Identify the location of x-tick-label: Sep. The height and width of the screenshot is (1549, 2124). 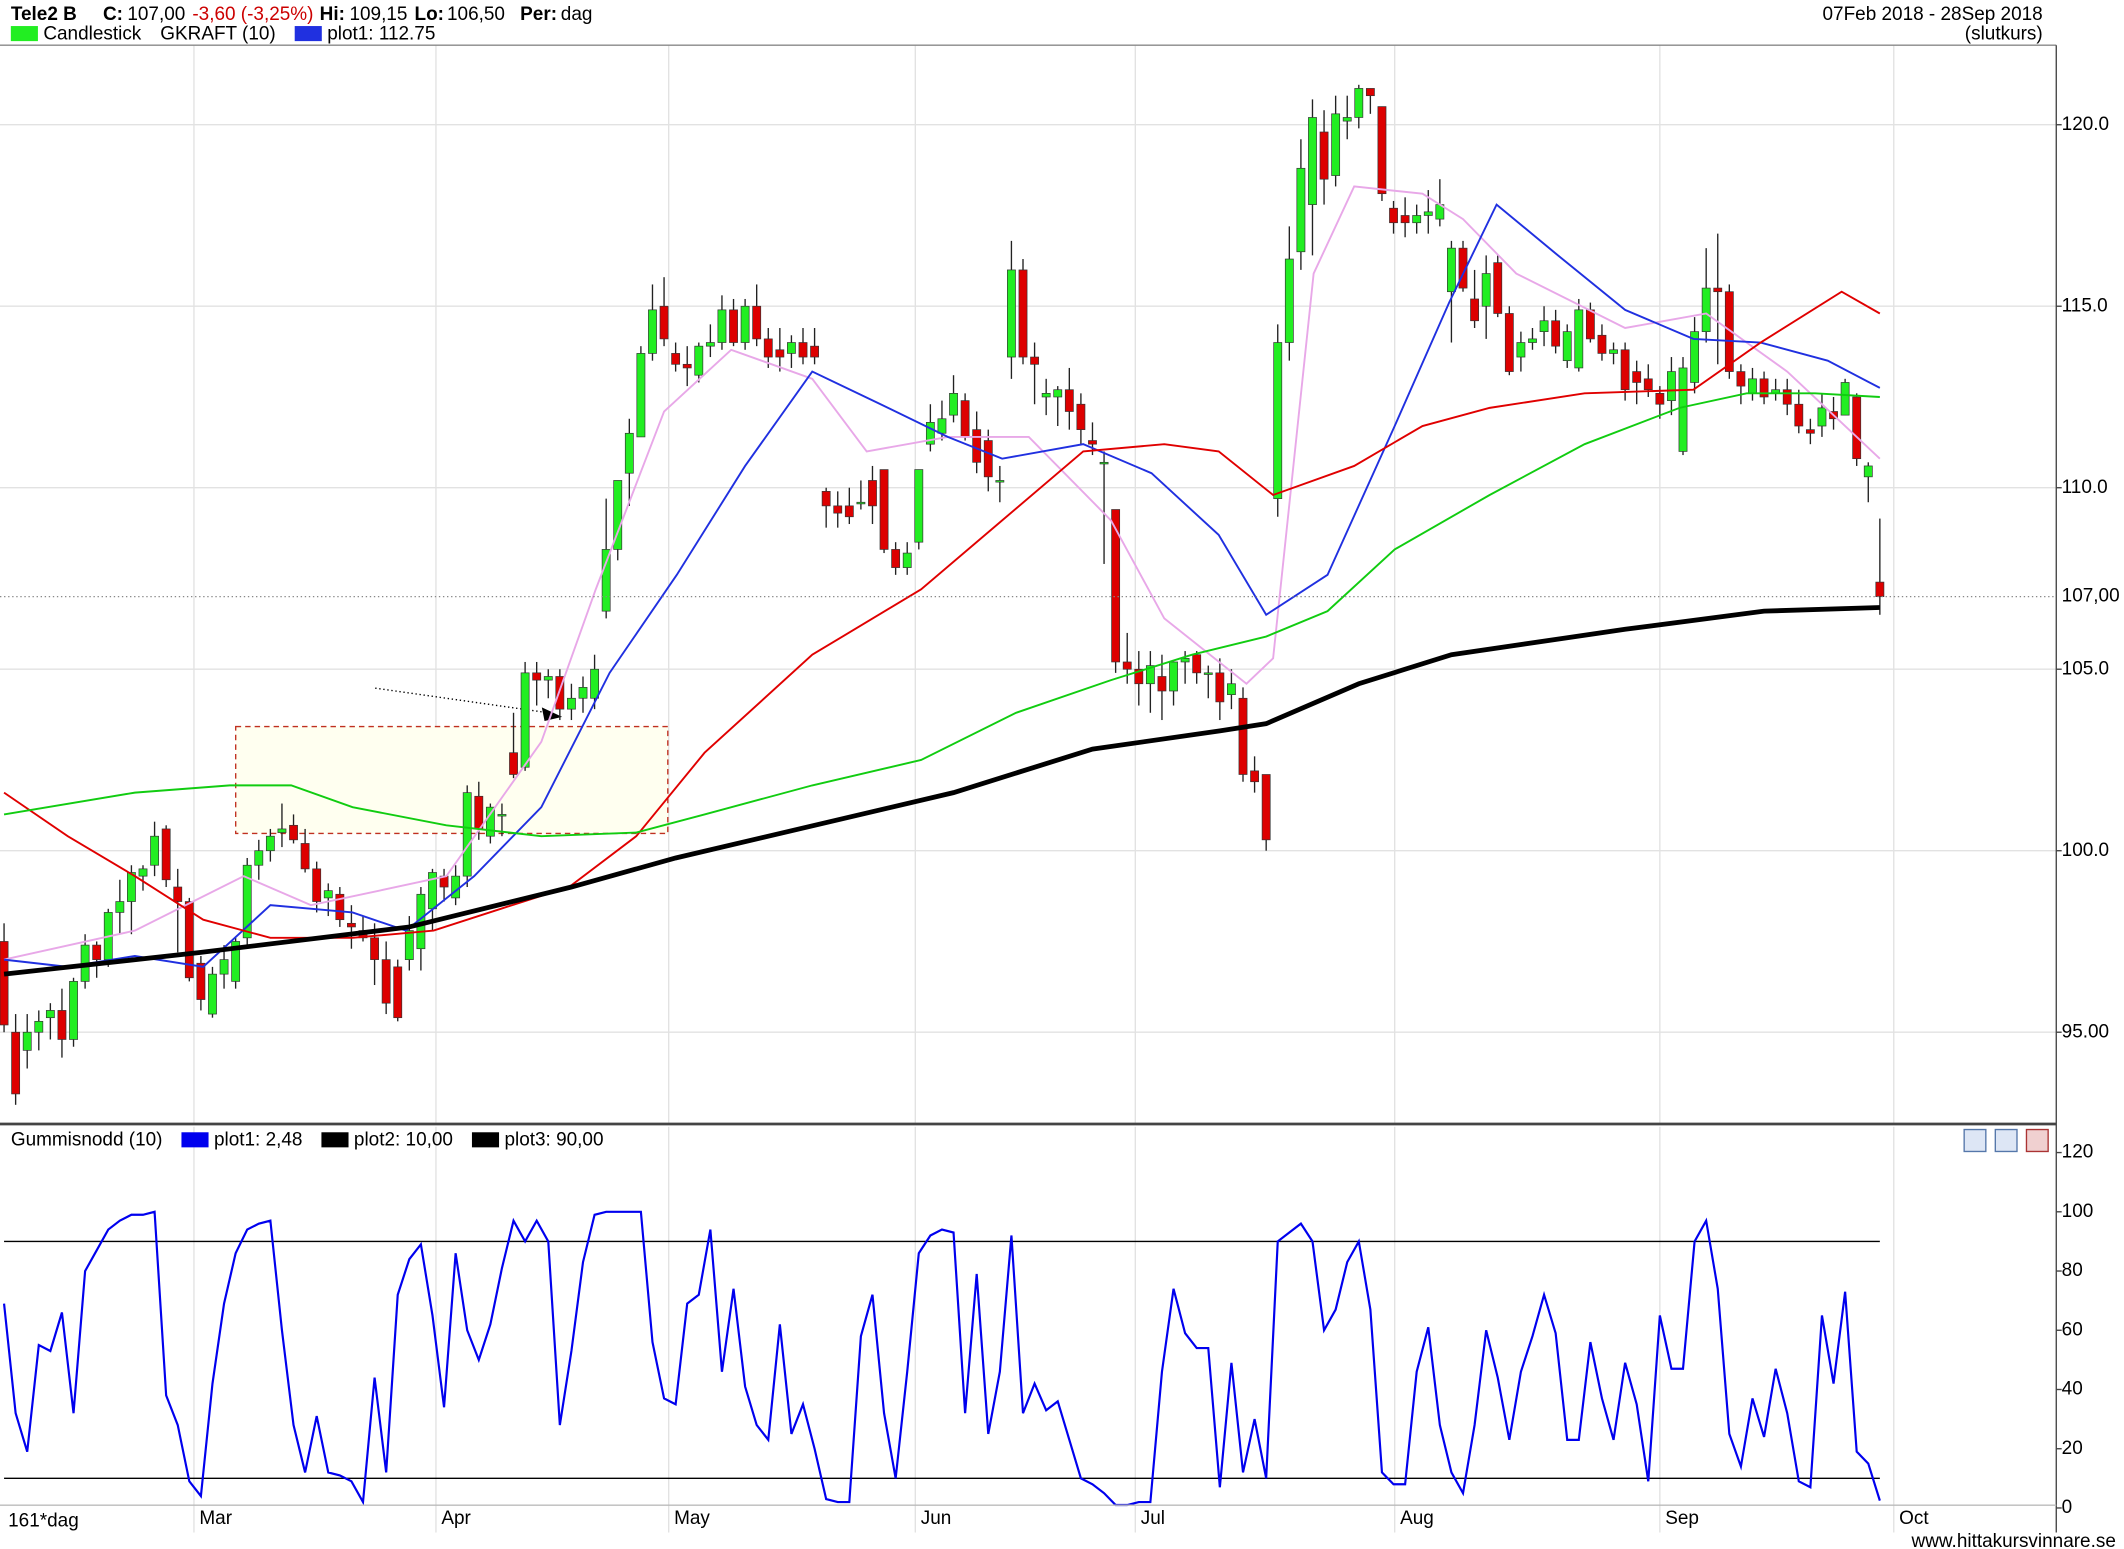
(1682, 1518).